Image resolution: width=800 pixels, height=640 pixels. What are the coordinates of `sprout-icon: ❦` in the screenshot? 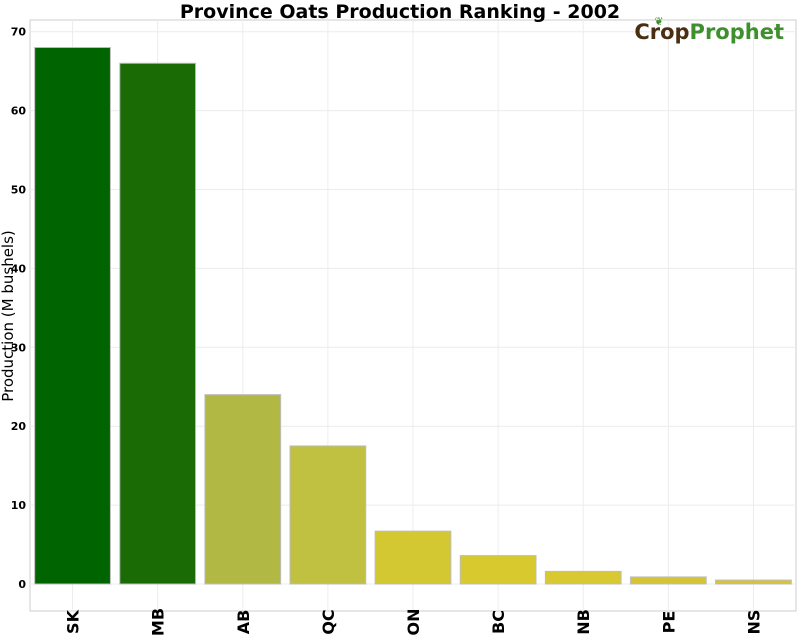 It's located at (659, 21).